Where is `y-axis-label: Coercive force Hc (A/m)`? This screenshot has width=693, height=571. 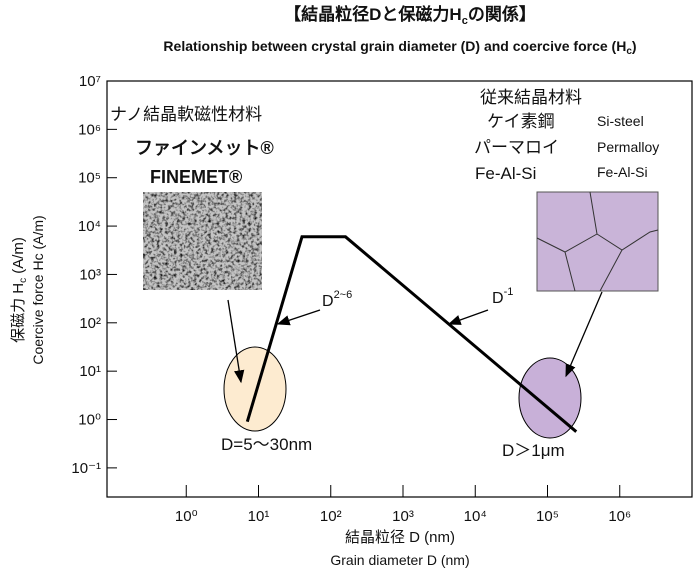 y-axis-label: Coercive force Hc (A/m) is located at coordinates (38, 289).